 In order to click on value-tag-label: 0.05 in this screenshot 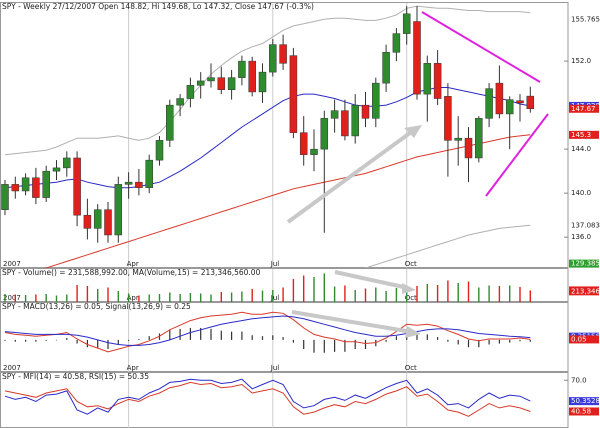, I will do `click(579, 339)`.